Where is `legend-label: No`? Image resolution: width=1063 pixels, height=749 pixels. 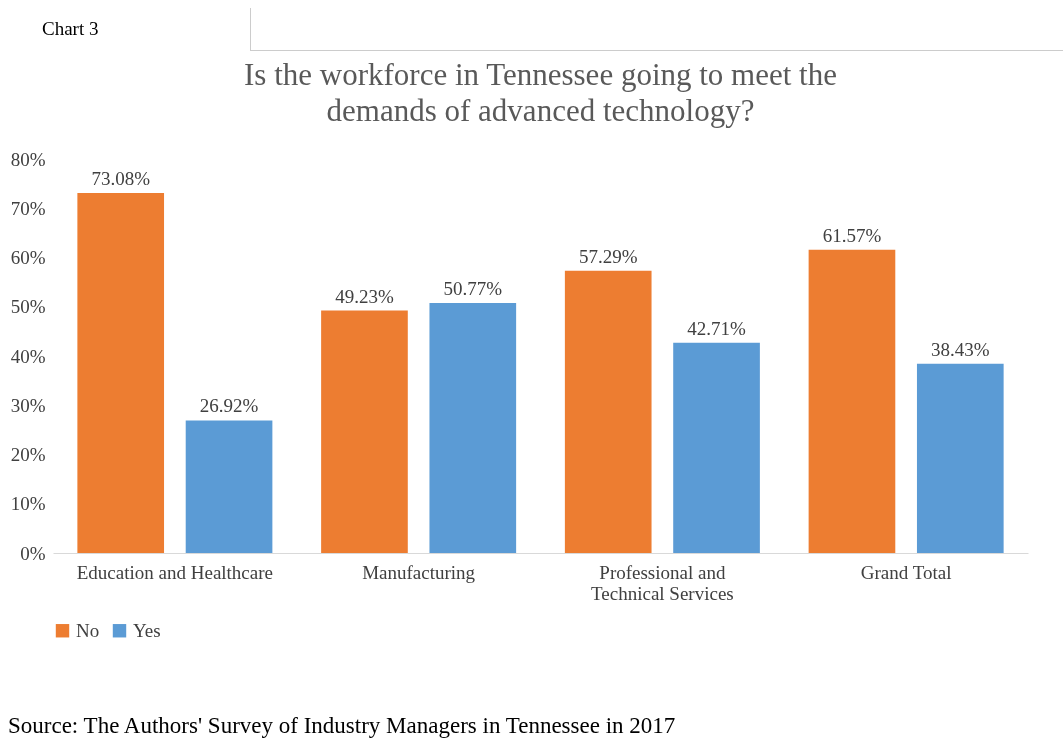 legend-label: No is located at coordinates (88, 630).